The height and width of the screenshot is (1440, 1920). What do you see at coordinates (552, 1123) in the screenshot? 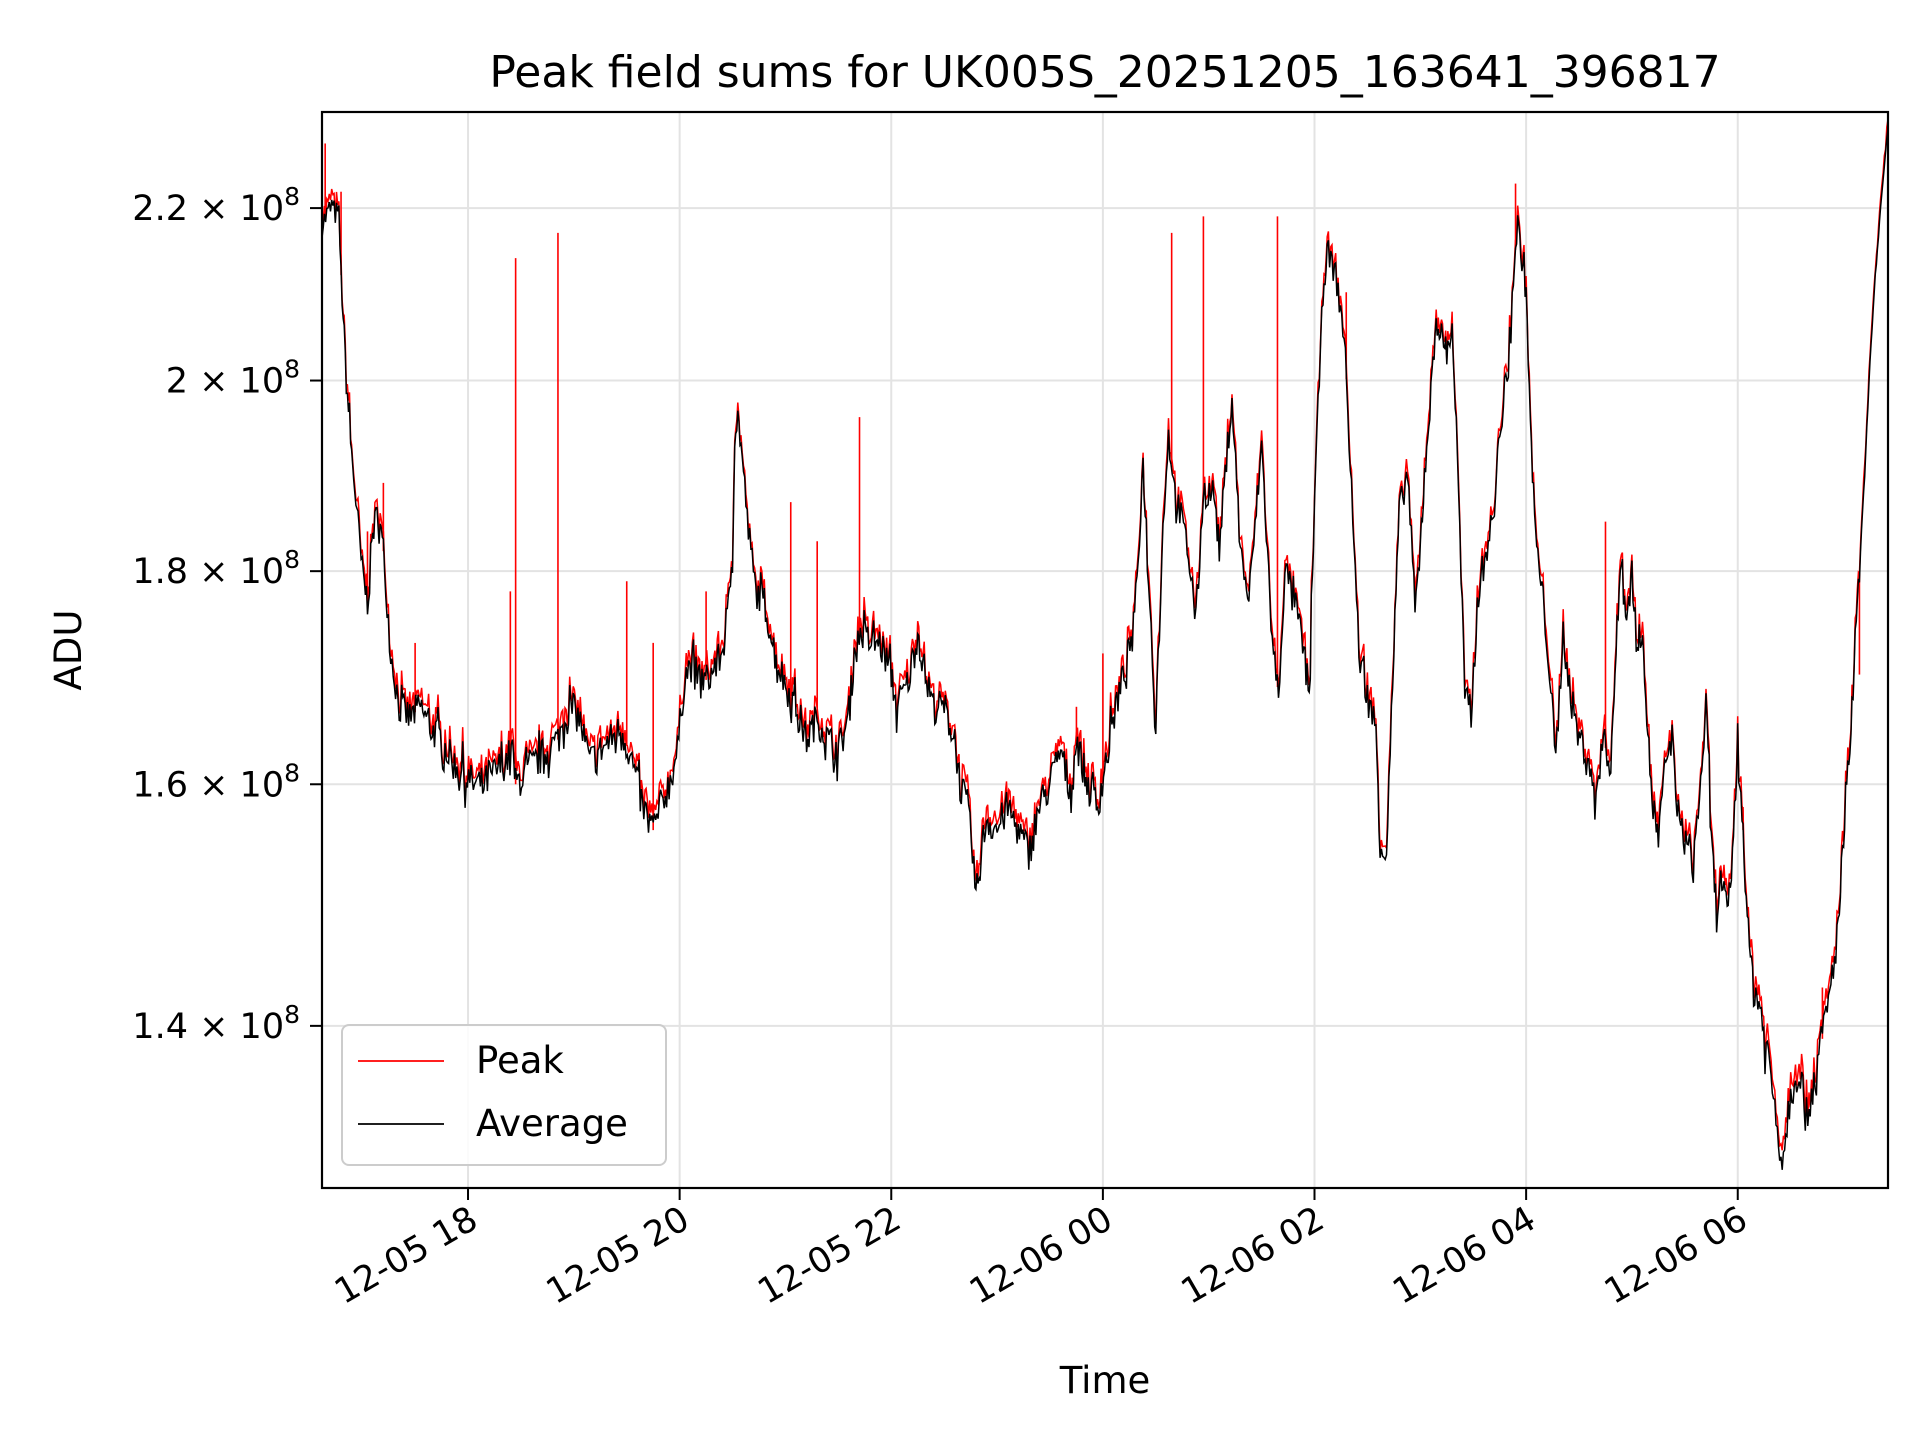
I see `legend-average-label: Average` at bounding box center [552, 1123].